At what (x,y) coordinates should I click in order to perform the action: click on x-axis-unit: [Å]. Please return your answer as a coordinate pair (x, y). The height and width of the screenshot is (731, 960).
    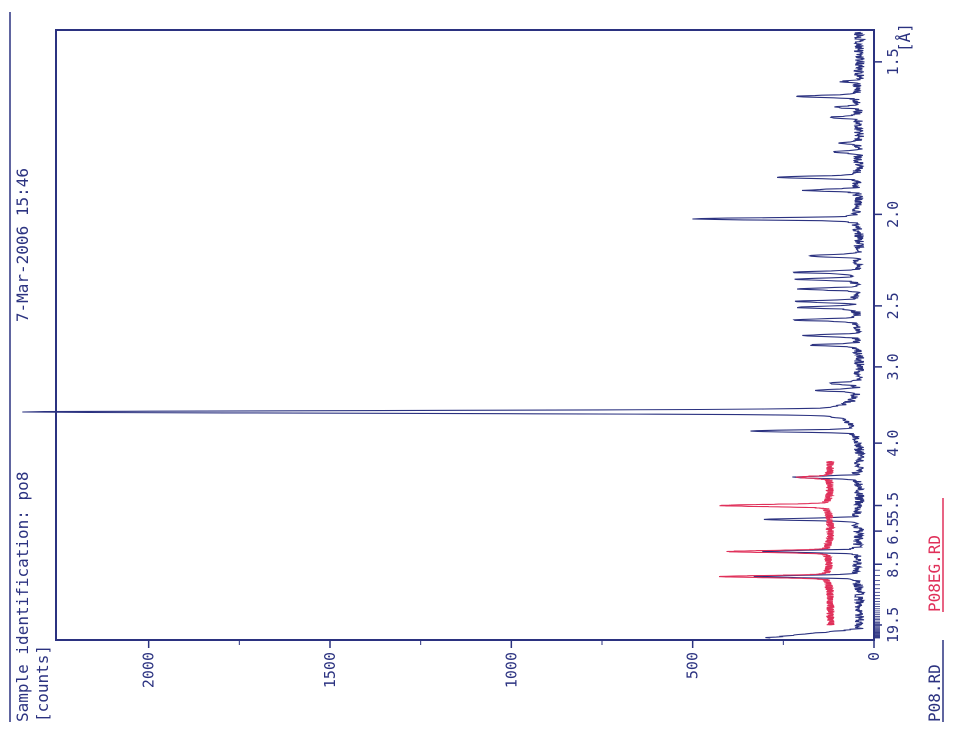
    Looking at the image, I should click on (904, 37).